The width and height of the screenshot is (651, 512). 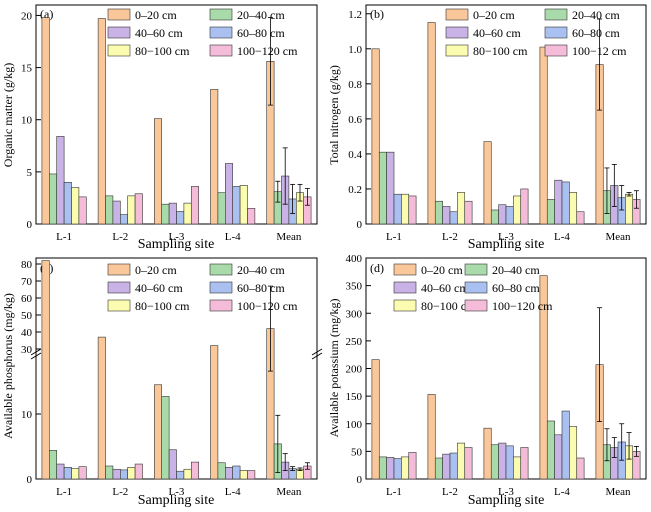 I want to click on legend-label: 0–20 cm, so click(x=156, y=270).